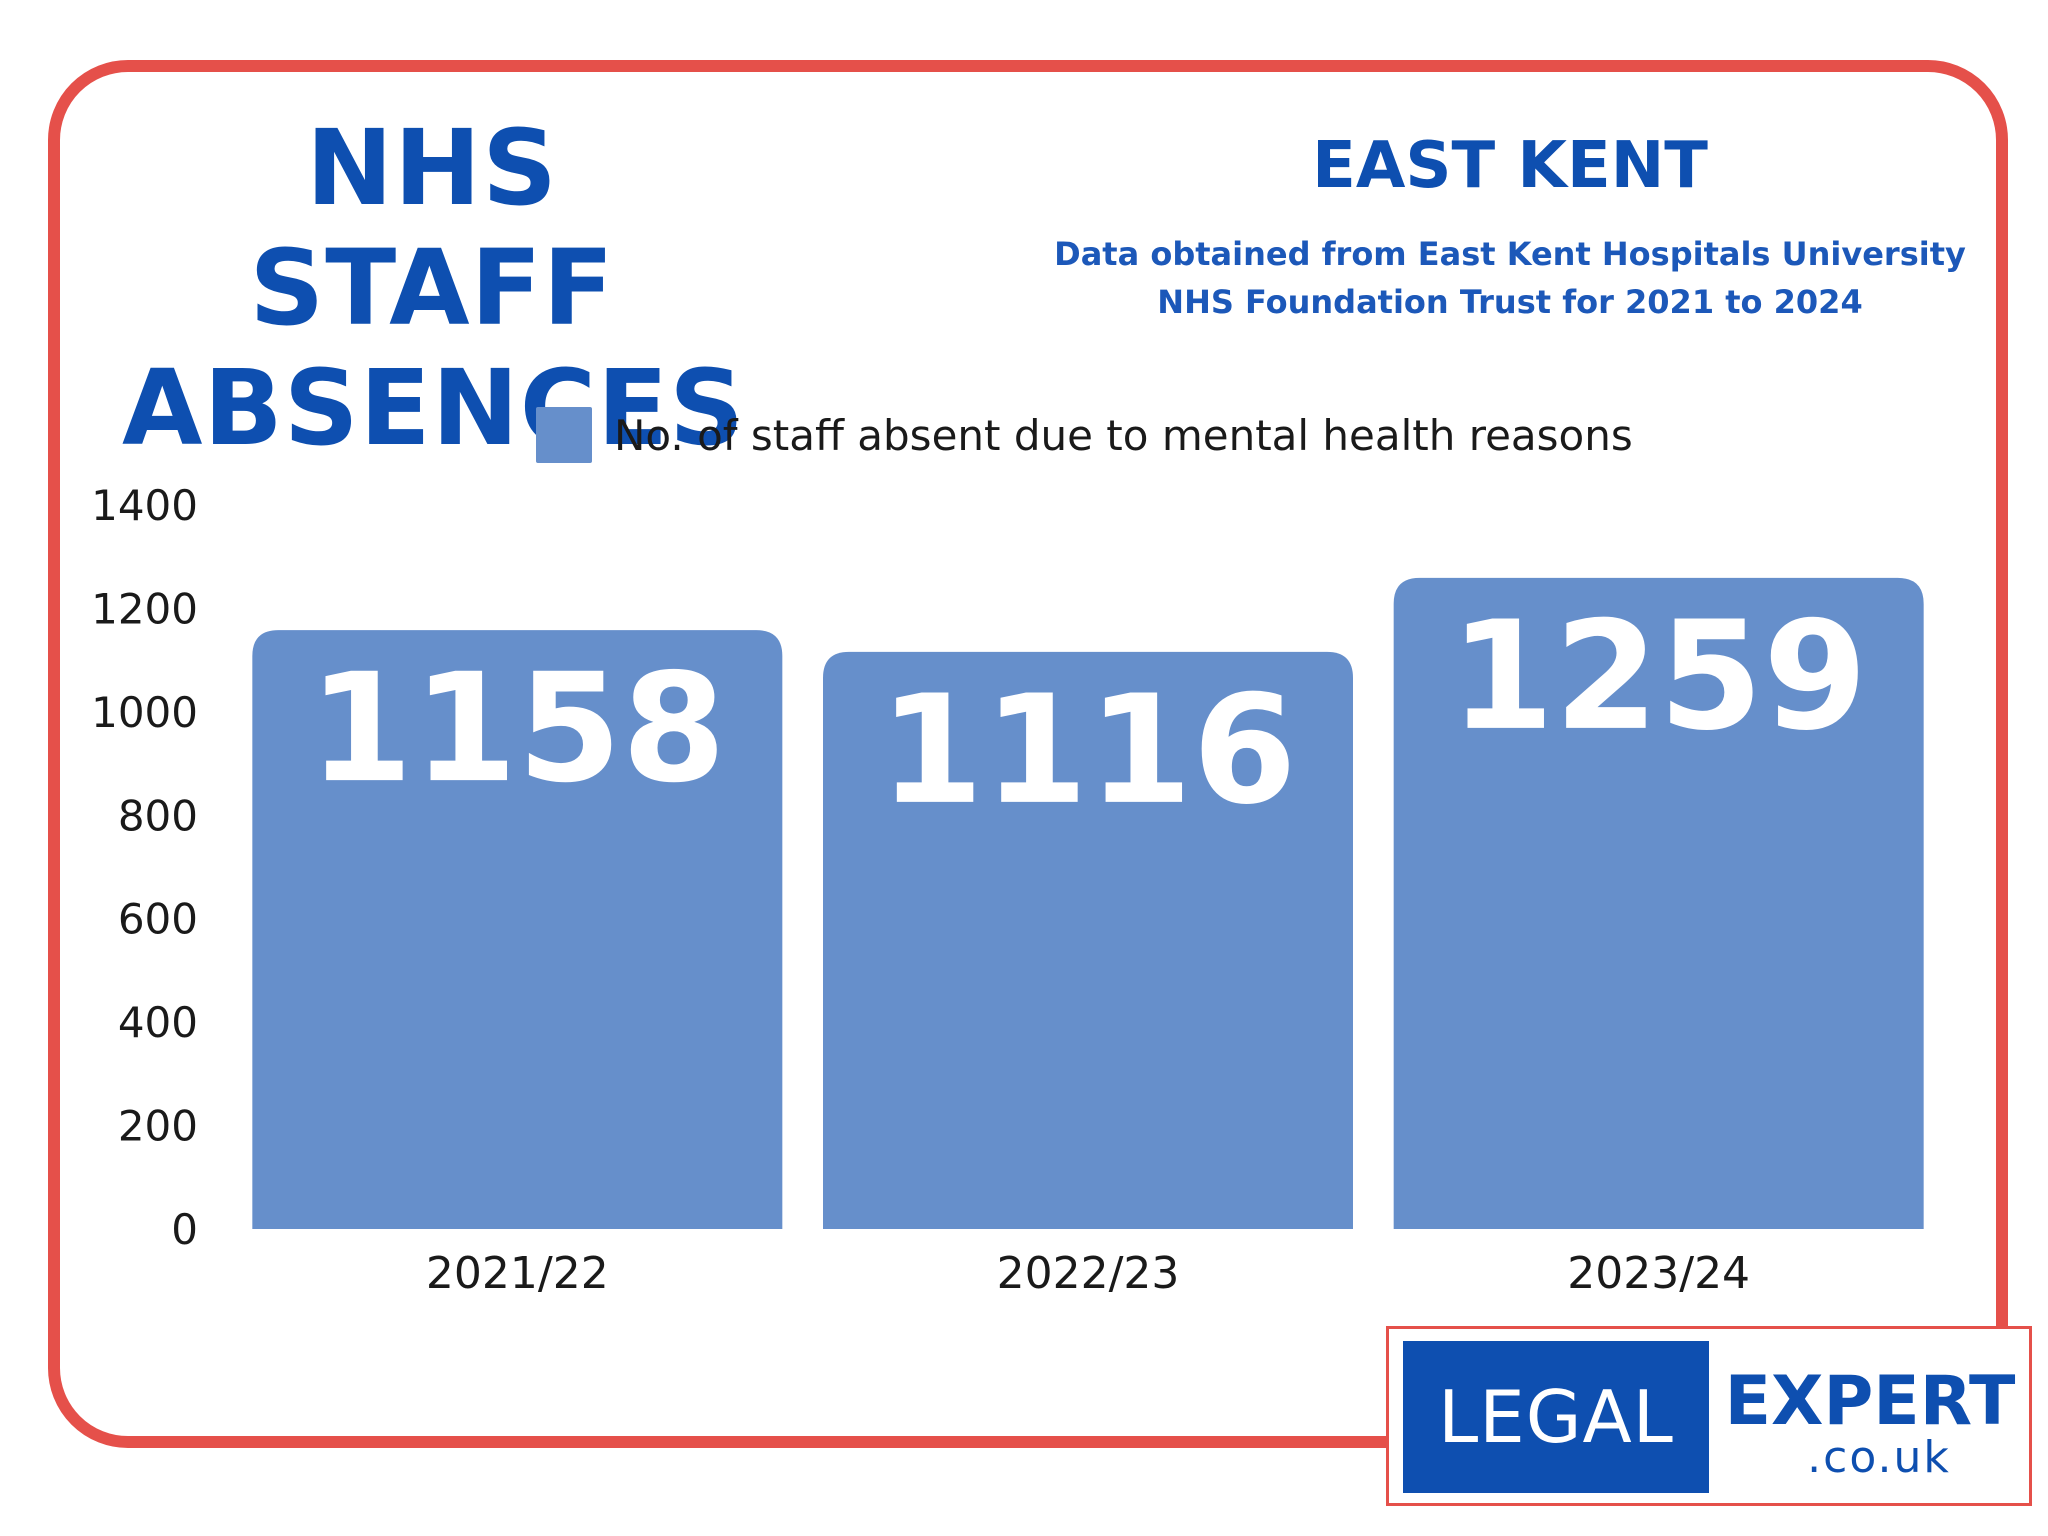  I want to click on y-tick-label: 600, so click(158, 919).